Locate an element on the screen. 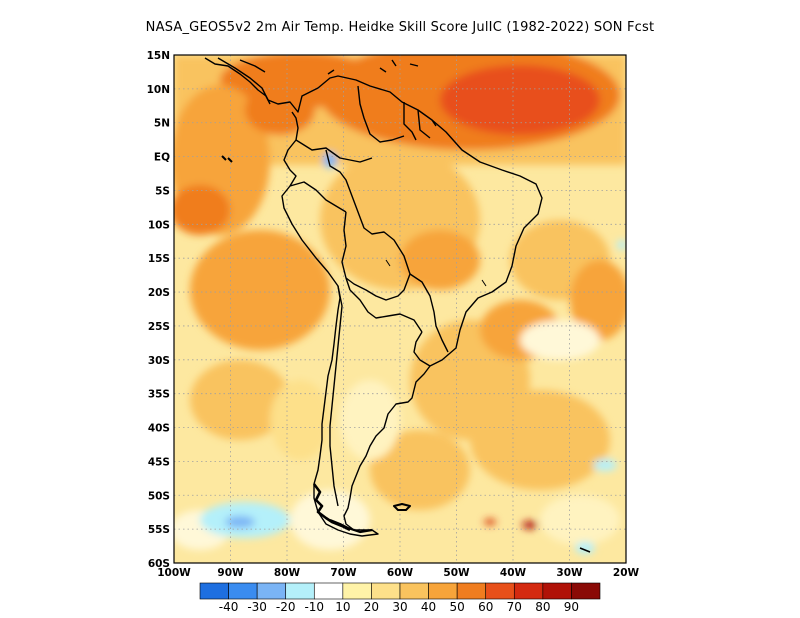  colorbar: -40 -30 -20 -10 10 20 30 40 50 60 70 80 90 is located at coordinates (400, 598).